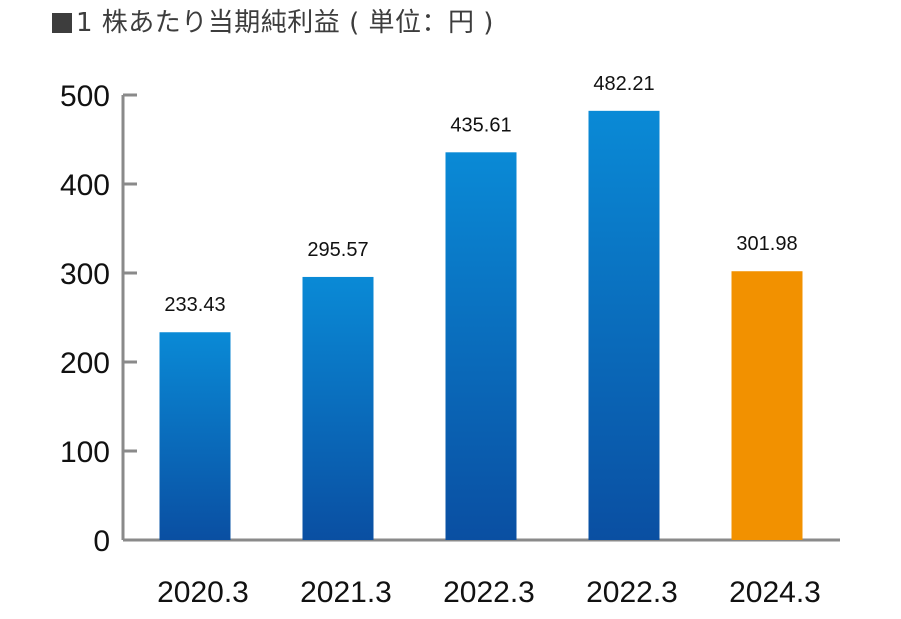  I want to click on square-bullet-icon, so click(62, 23).